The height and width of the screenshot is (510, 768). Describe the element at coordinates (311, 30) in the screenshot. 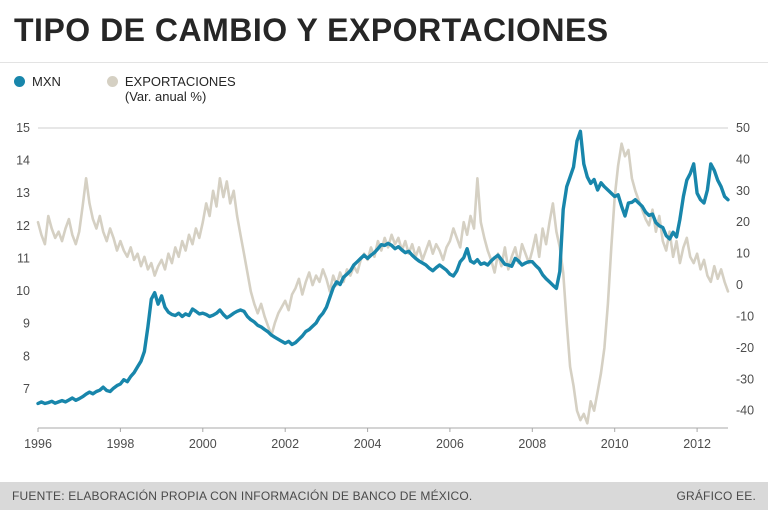

I see `page-title: TIPO DE CAMBIO Y EXPORTACIONES` at that location.